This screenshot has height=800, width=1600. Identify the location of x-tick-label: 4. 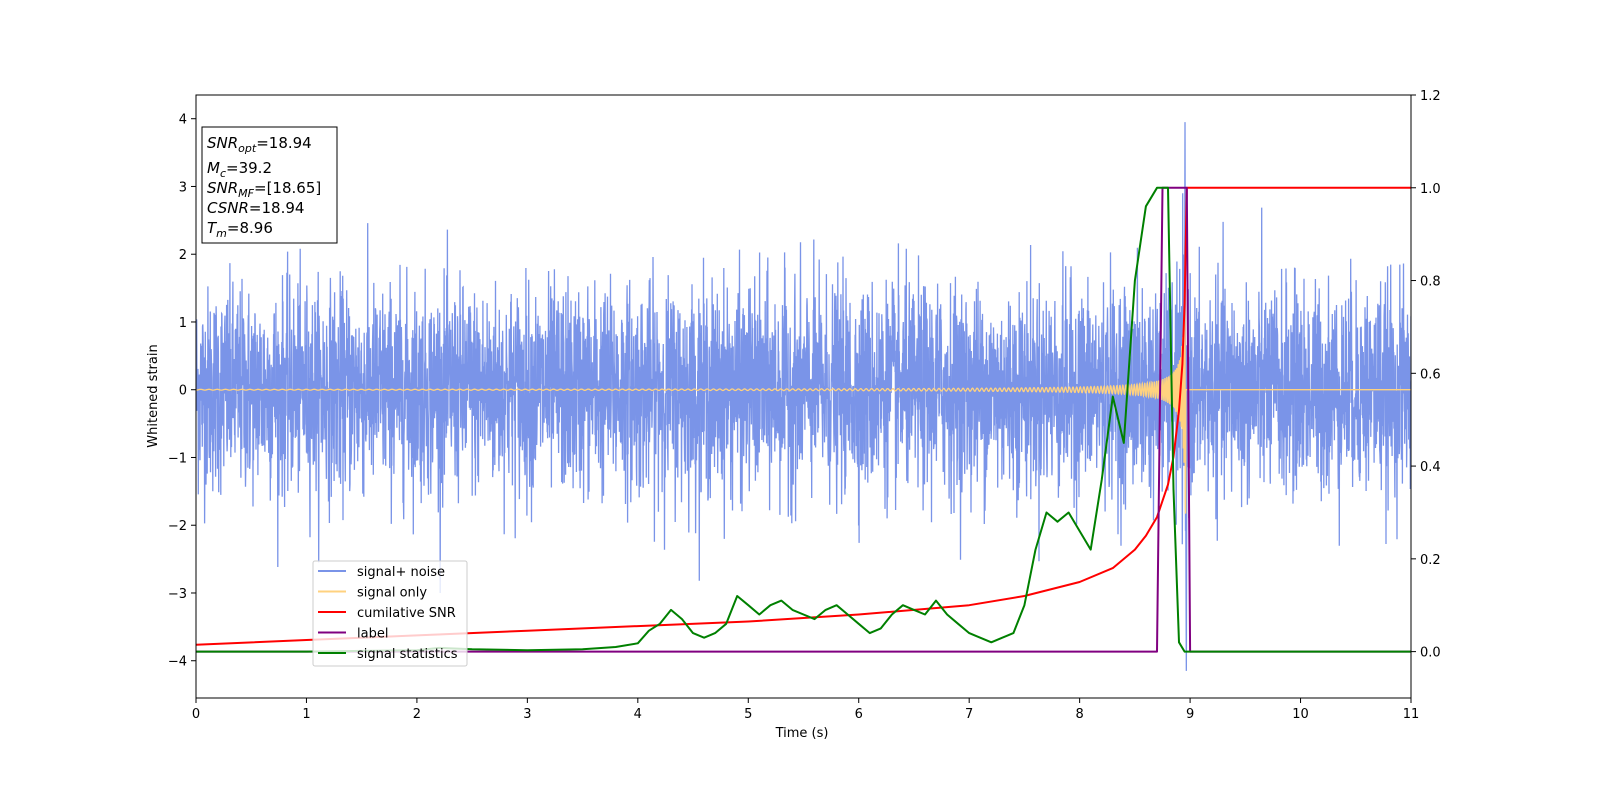
(638, 714).